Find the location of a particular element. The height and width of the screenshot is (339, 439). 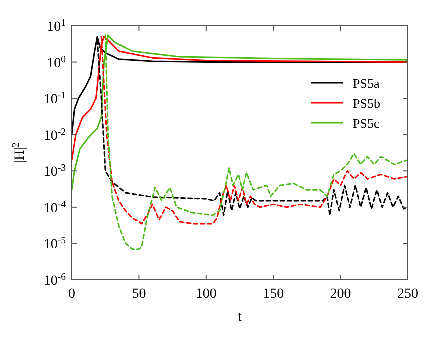

x-tick-label: 150 is located at coordinates (273, 294).